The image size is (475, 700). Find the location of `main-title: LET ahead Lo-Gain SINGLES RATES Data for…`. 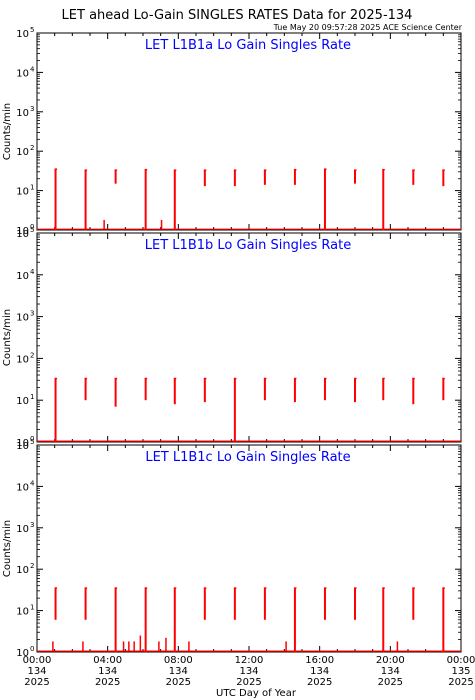

main-title: LET ahead Lo-Gain SINGLES RATES Data for… is located at coordinates (237, 15).